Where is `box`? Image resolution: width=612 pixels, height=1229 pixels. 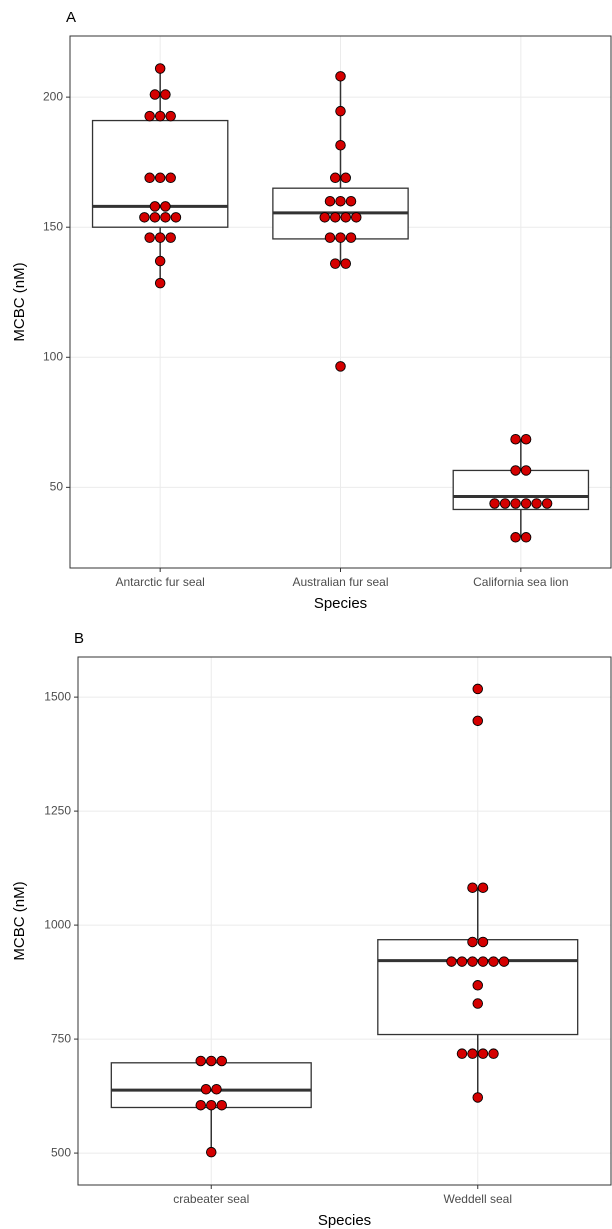 box is located at coordinates (521, 490).